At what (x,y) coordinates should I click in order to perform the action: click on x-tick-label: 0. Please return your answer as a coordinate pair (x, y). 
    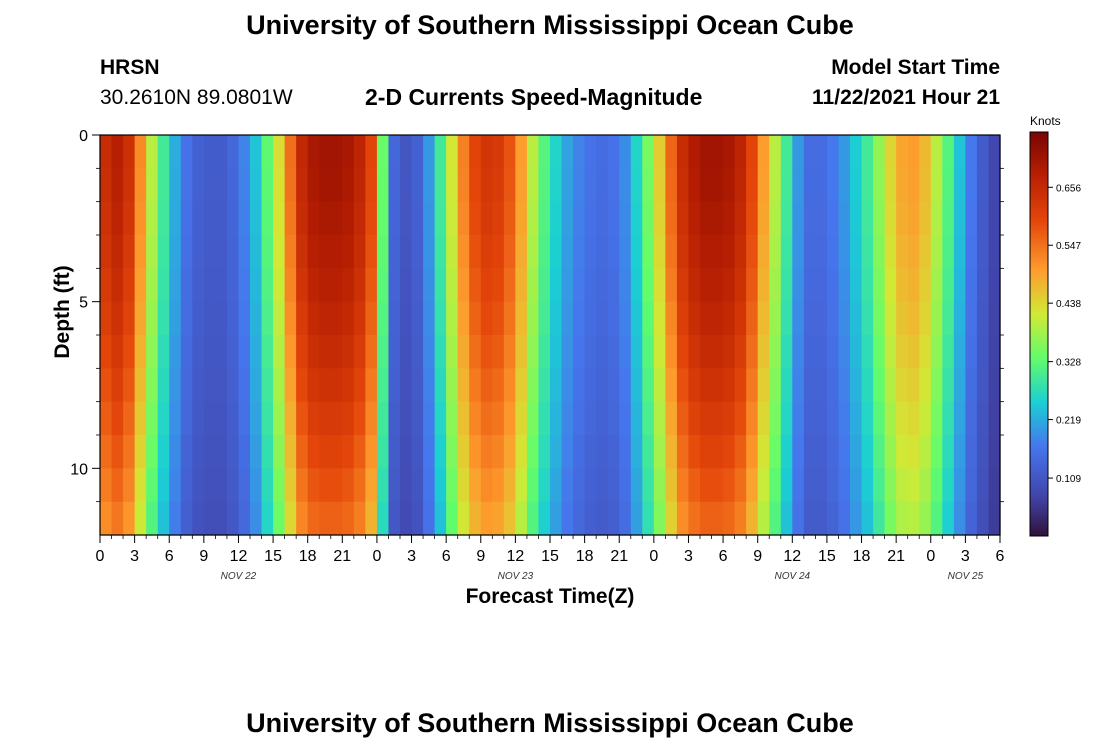
    Looking at the image, I should click on (376, 556).